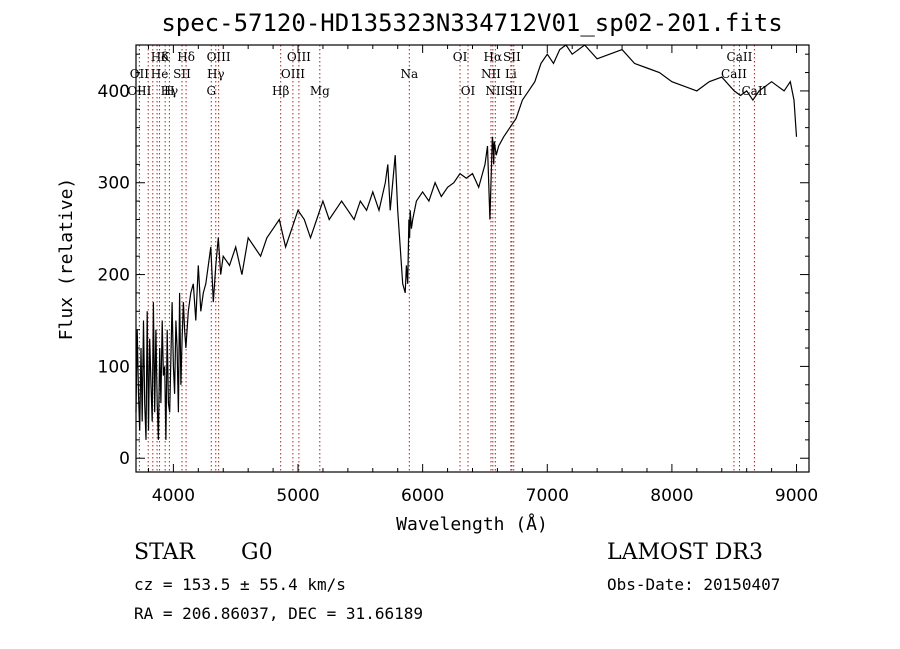 The height and width of the screenshot is (649, 900). I want to click on line-label-17: OI, so click(460, 57).